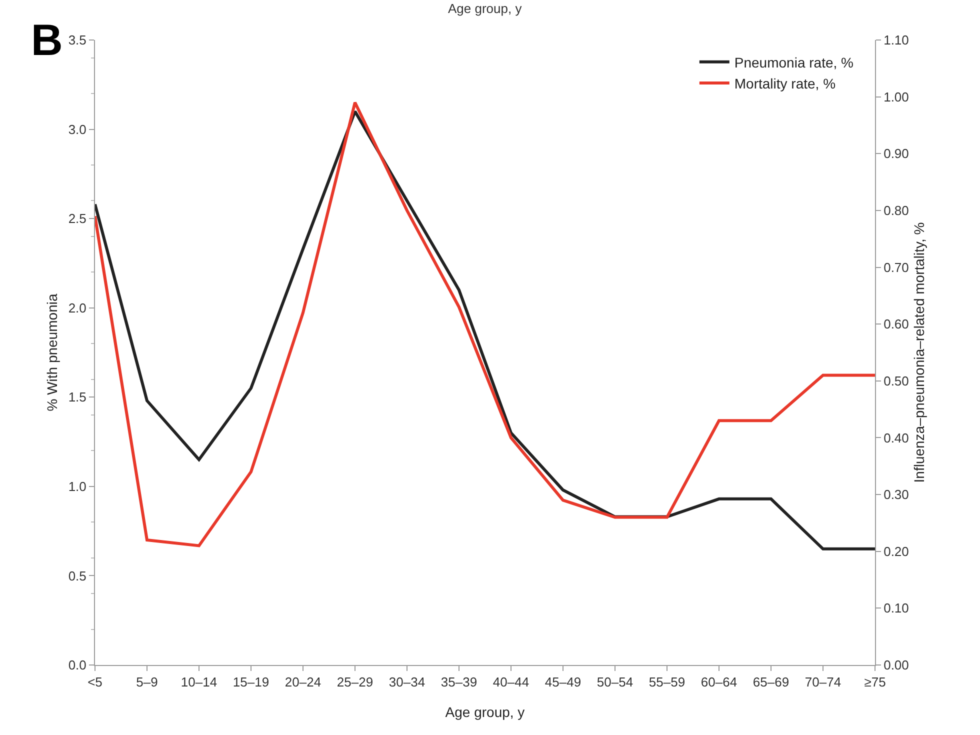 The image size is (980, 735). Describe the element at coordinates (95, 682) in the screenshot. I see `x-tick-label: <5` at that location.